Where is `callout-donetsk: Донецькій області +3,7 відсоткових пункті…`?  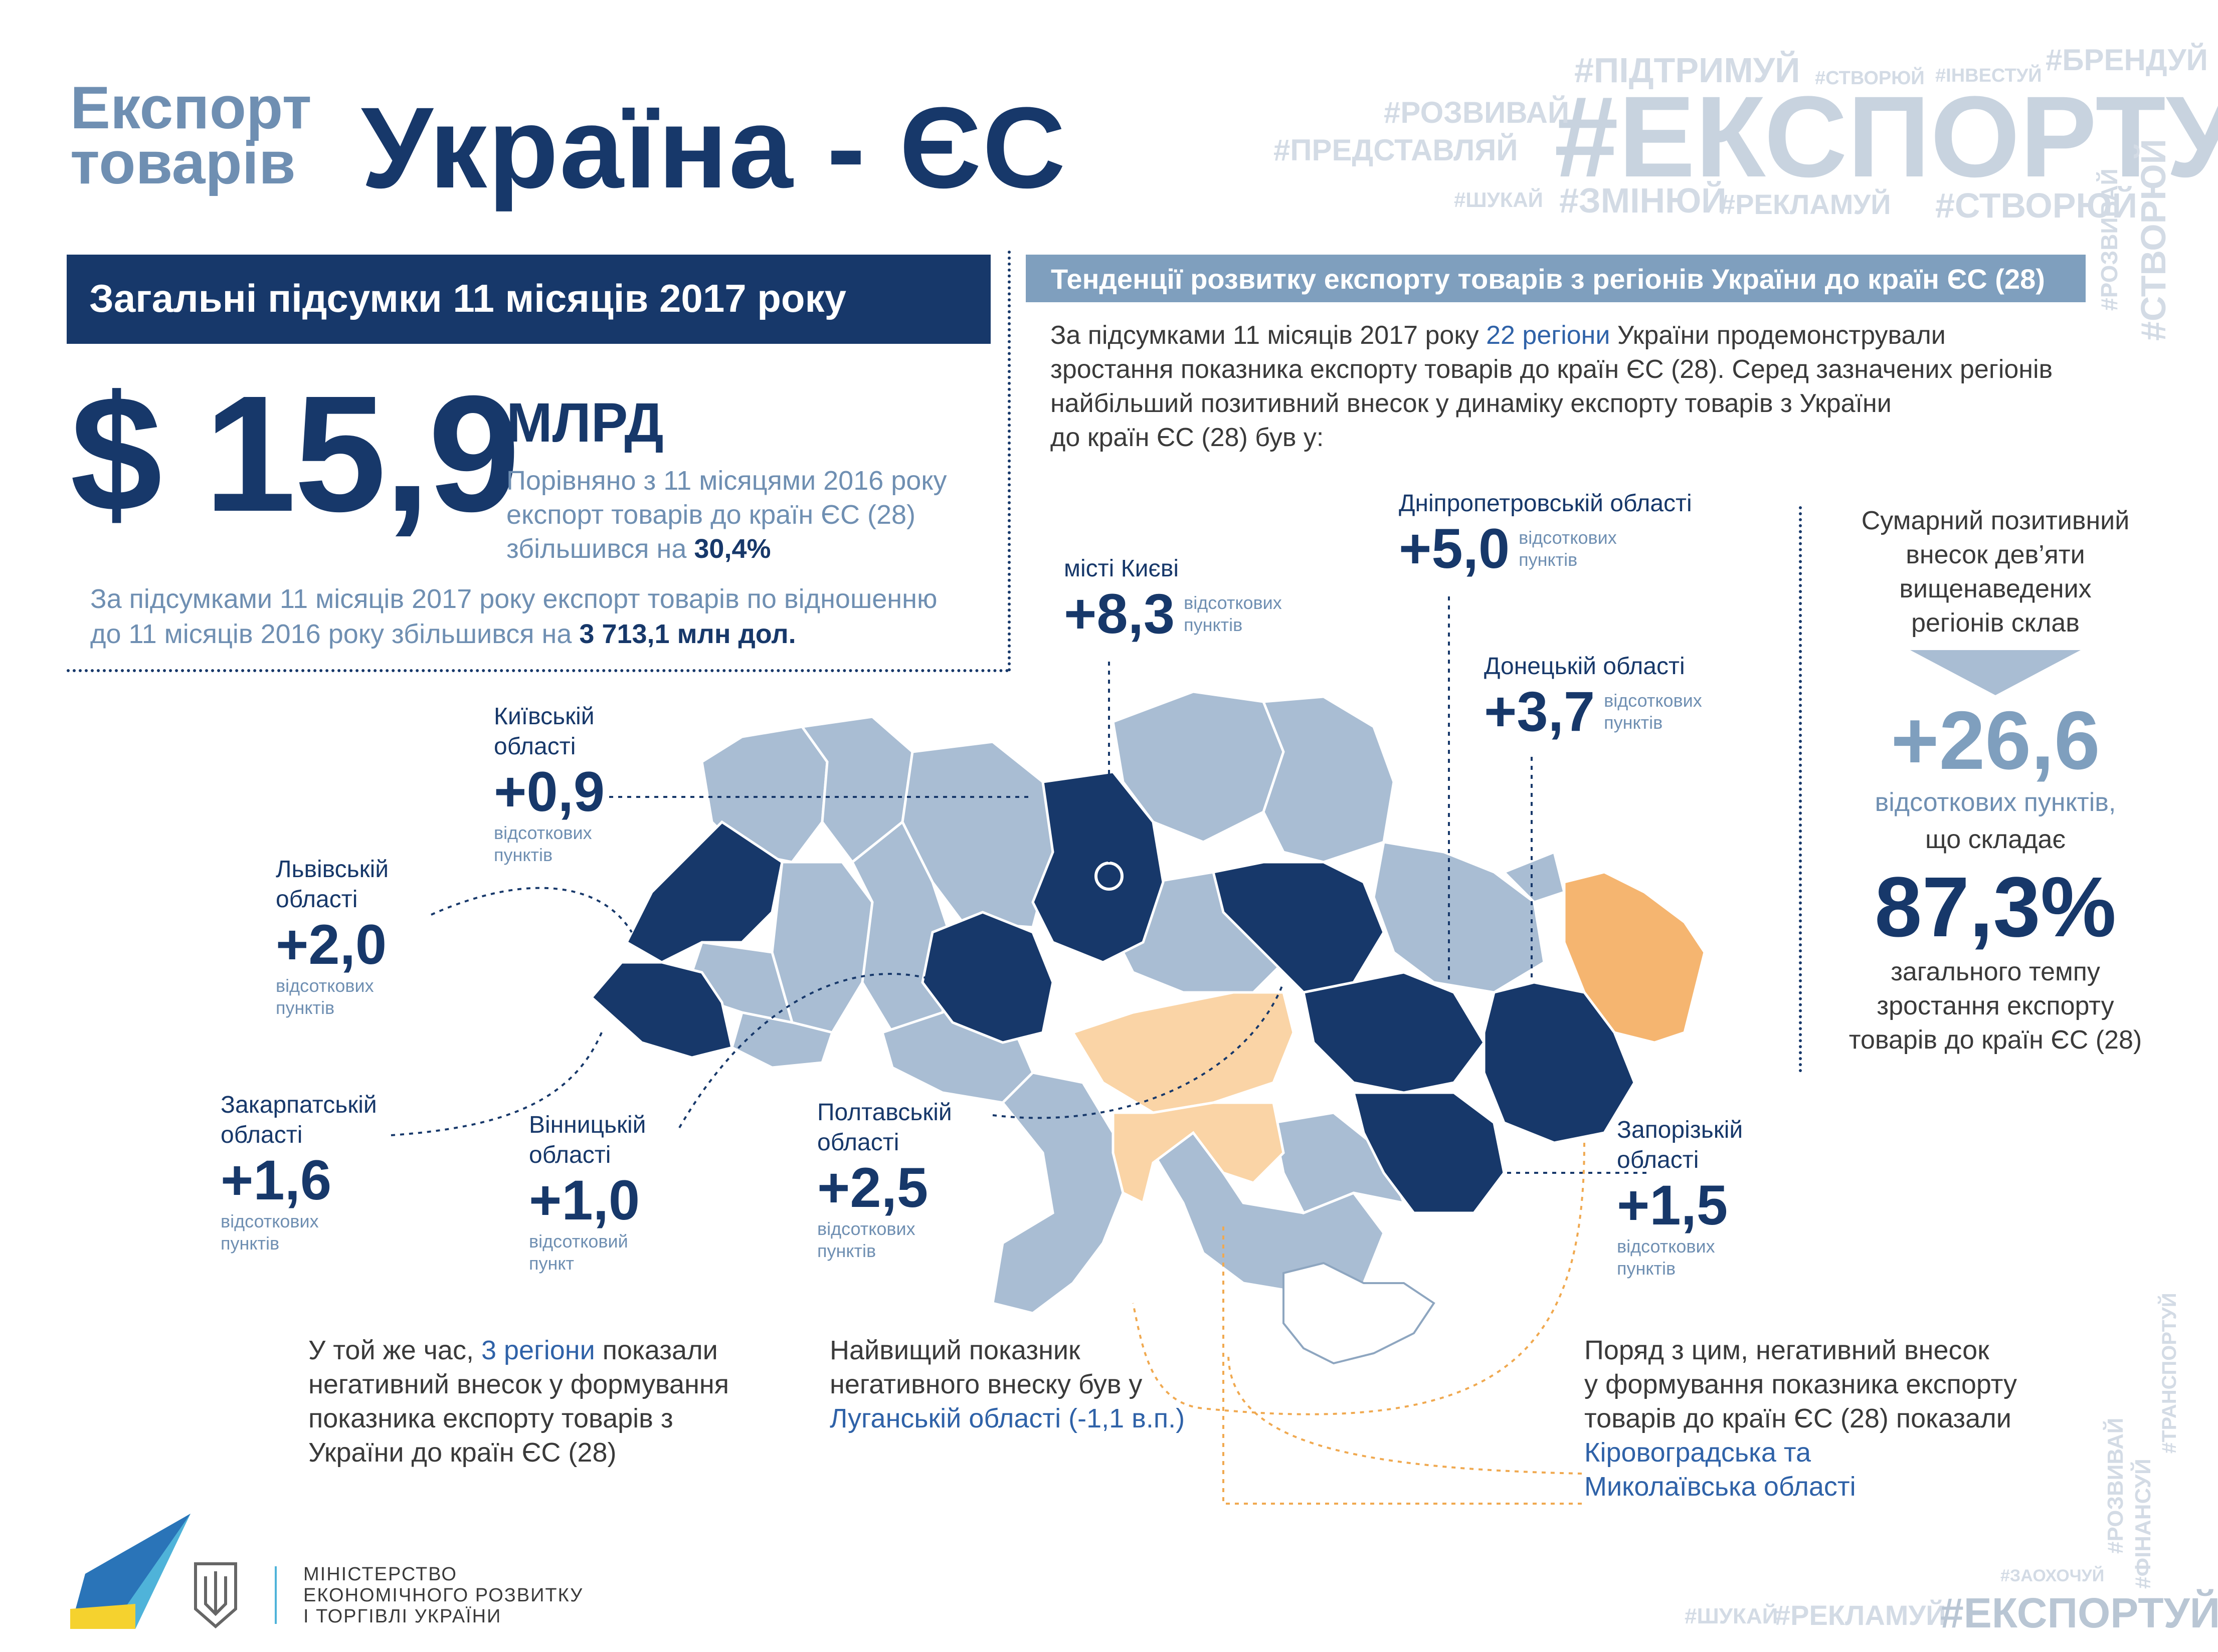
callout-donetsk: Донецькій області +3,7 відсоткових пункті… is located at coordinates (1593, 697).